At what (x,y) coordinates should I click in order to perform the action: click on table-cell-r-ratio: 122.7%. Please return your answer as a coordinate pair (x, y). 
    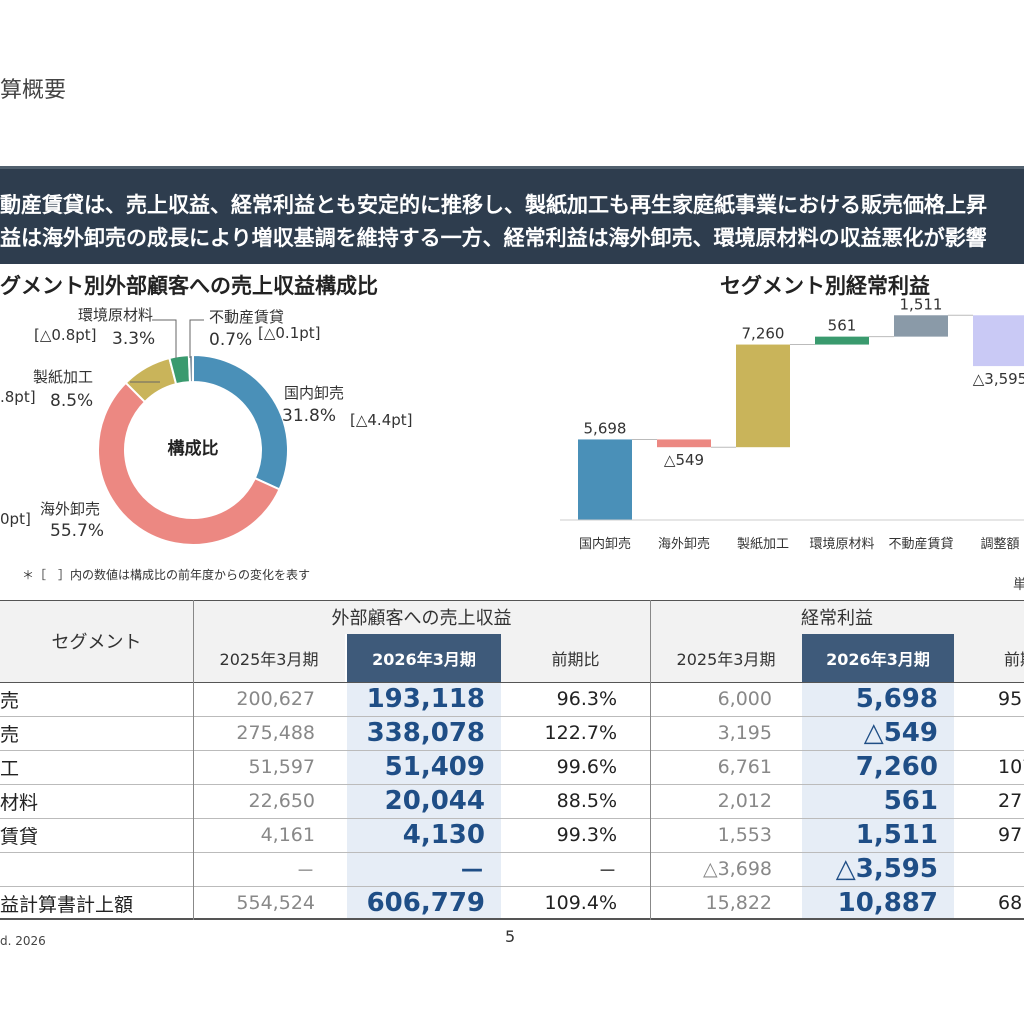
    Looking at the image, I should click on (580, 733).